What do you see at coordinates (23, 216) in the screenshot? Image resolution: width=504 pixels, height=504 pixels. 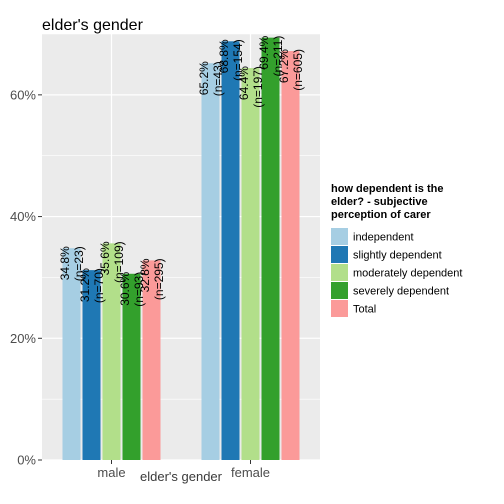 I see `y-tick-label: 40%` at bounding box center [23, 216].